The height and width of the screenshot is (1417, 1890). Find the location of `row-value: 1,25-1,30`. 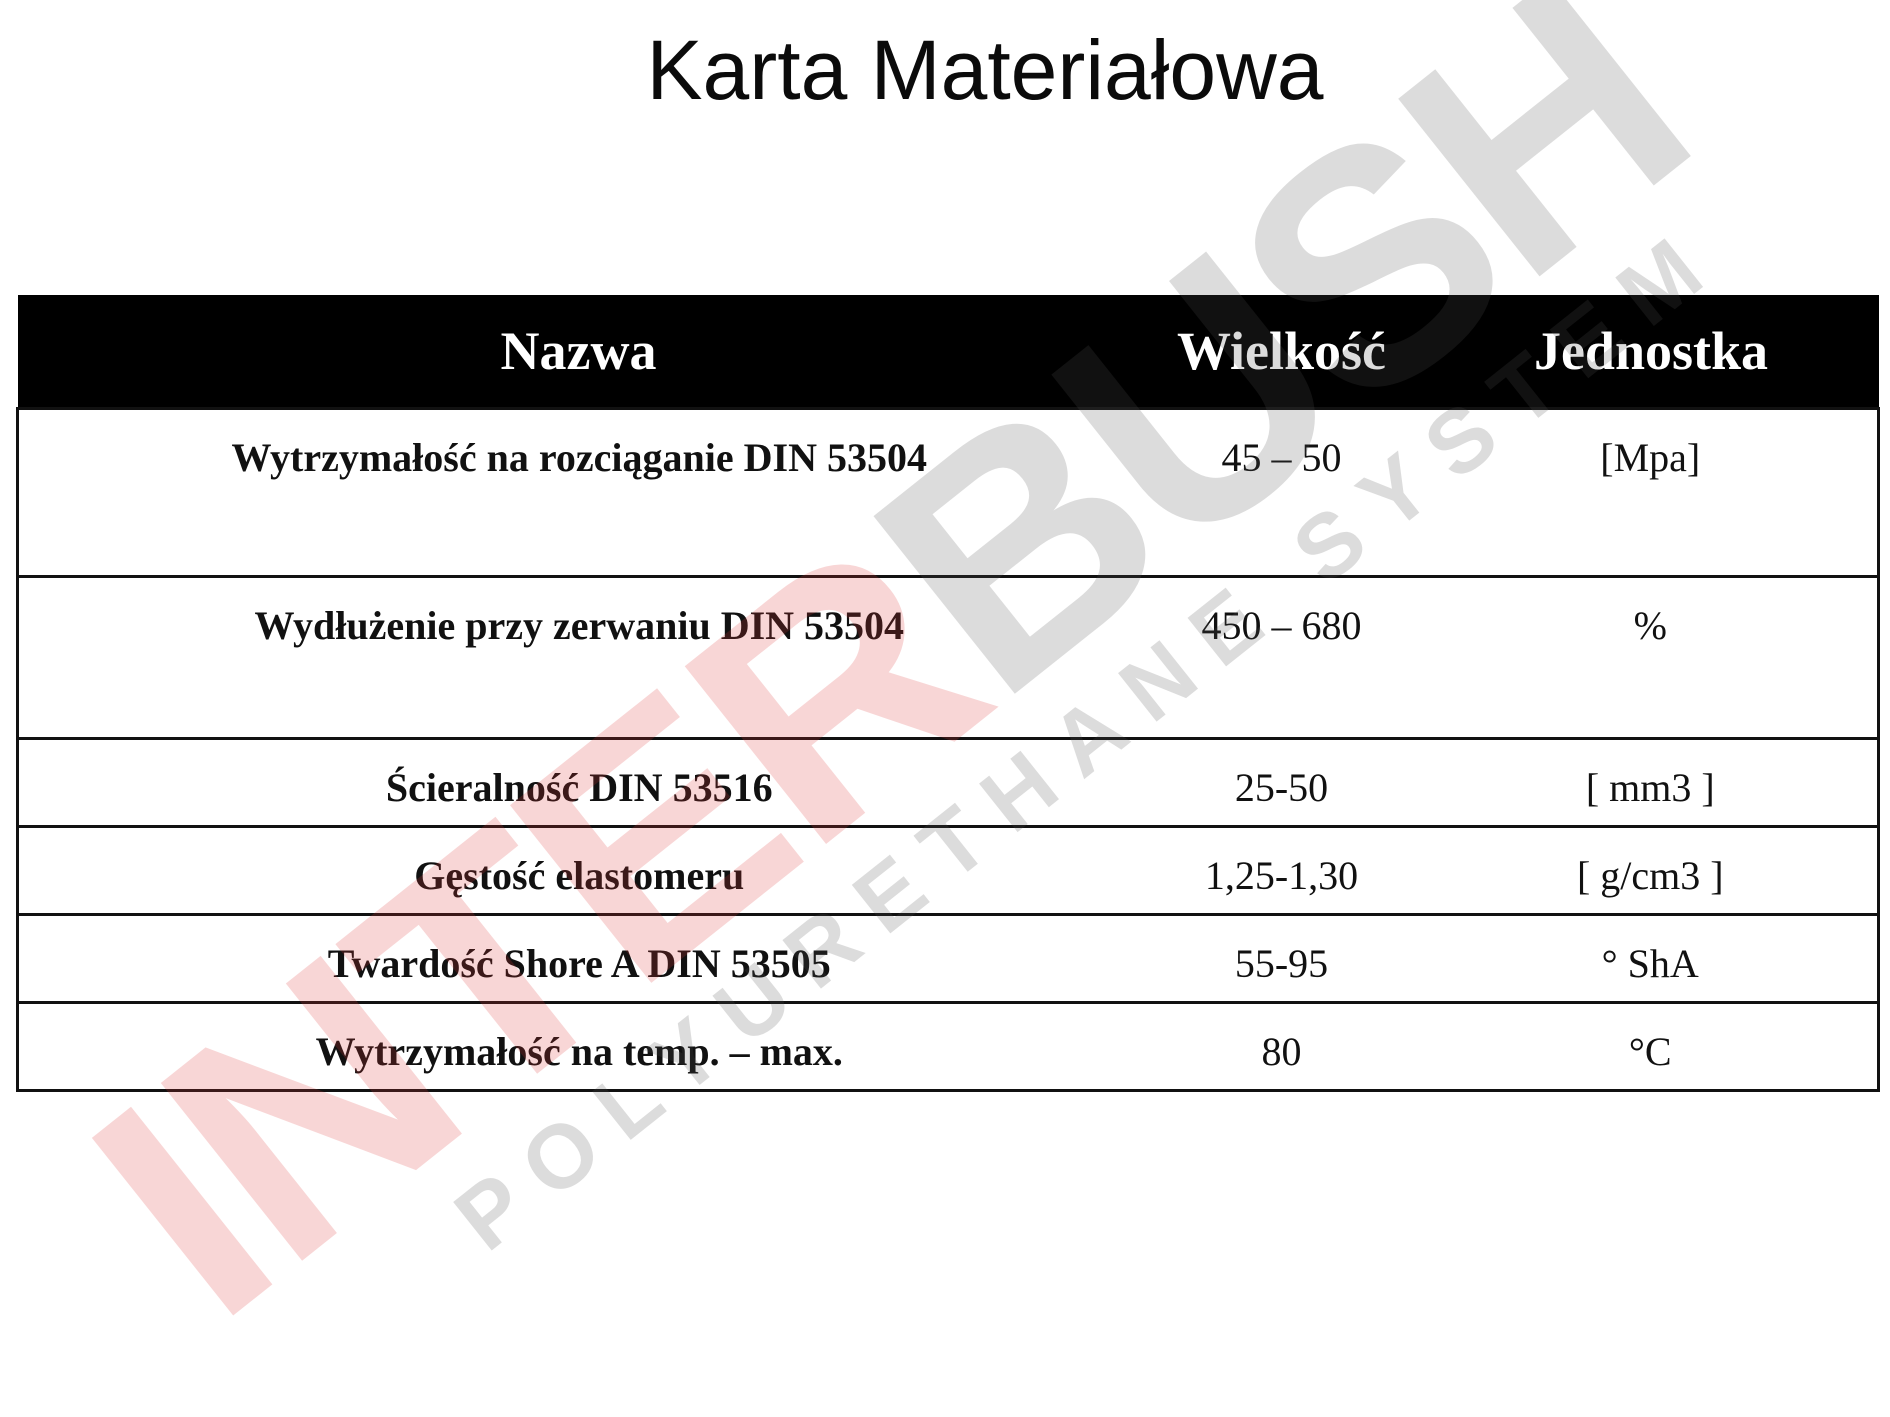

row-value: 1,25-1,30 is located at coordinates (1281, 870).